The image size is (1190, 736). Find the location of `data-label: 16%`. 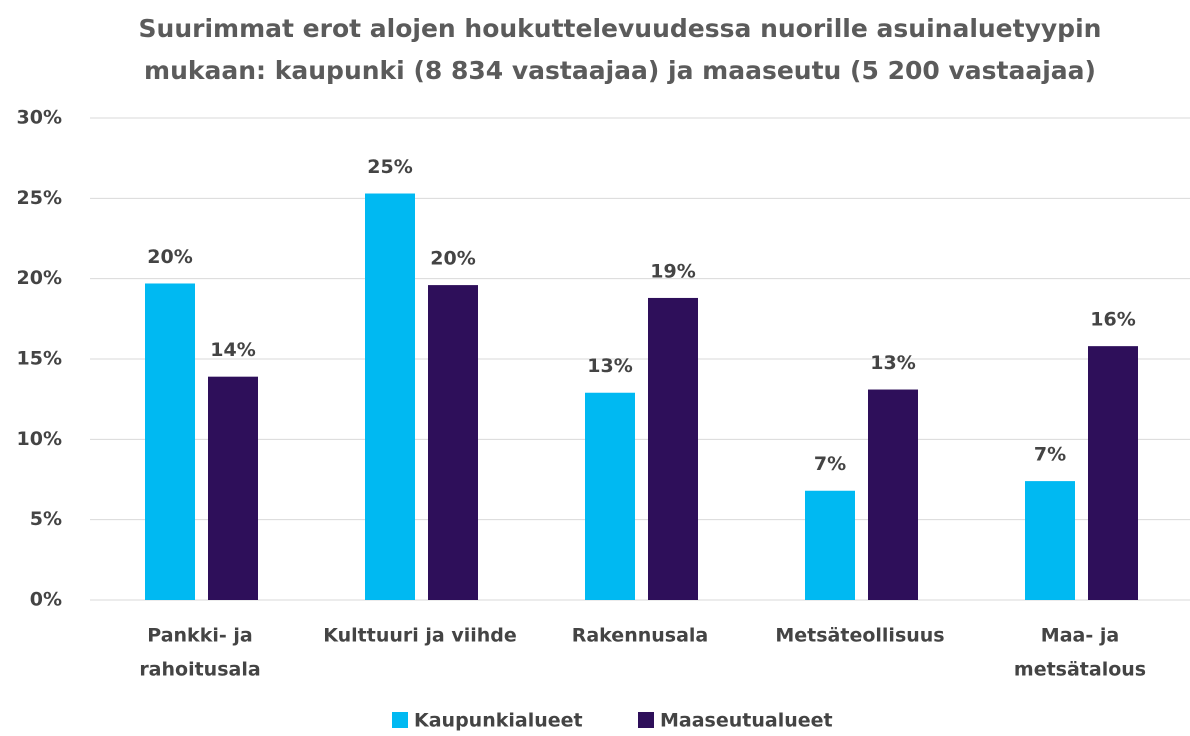

data-label: 16% is located at coordinates (1112, 320).